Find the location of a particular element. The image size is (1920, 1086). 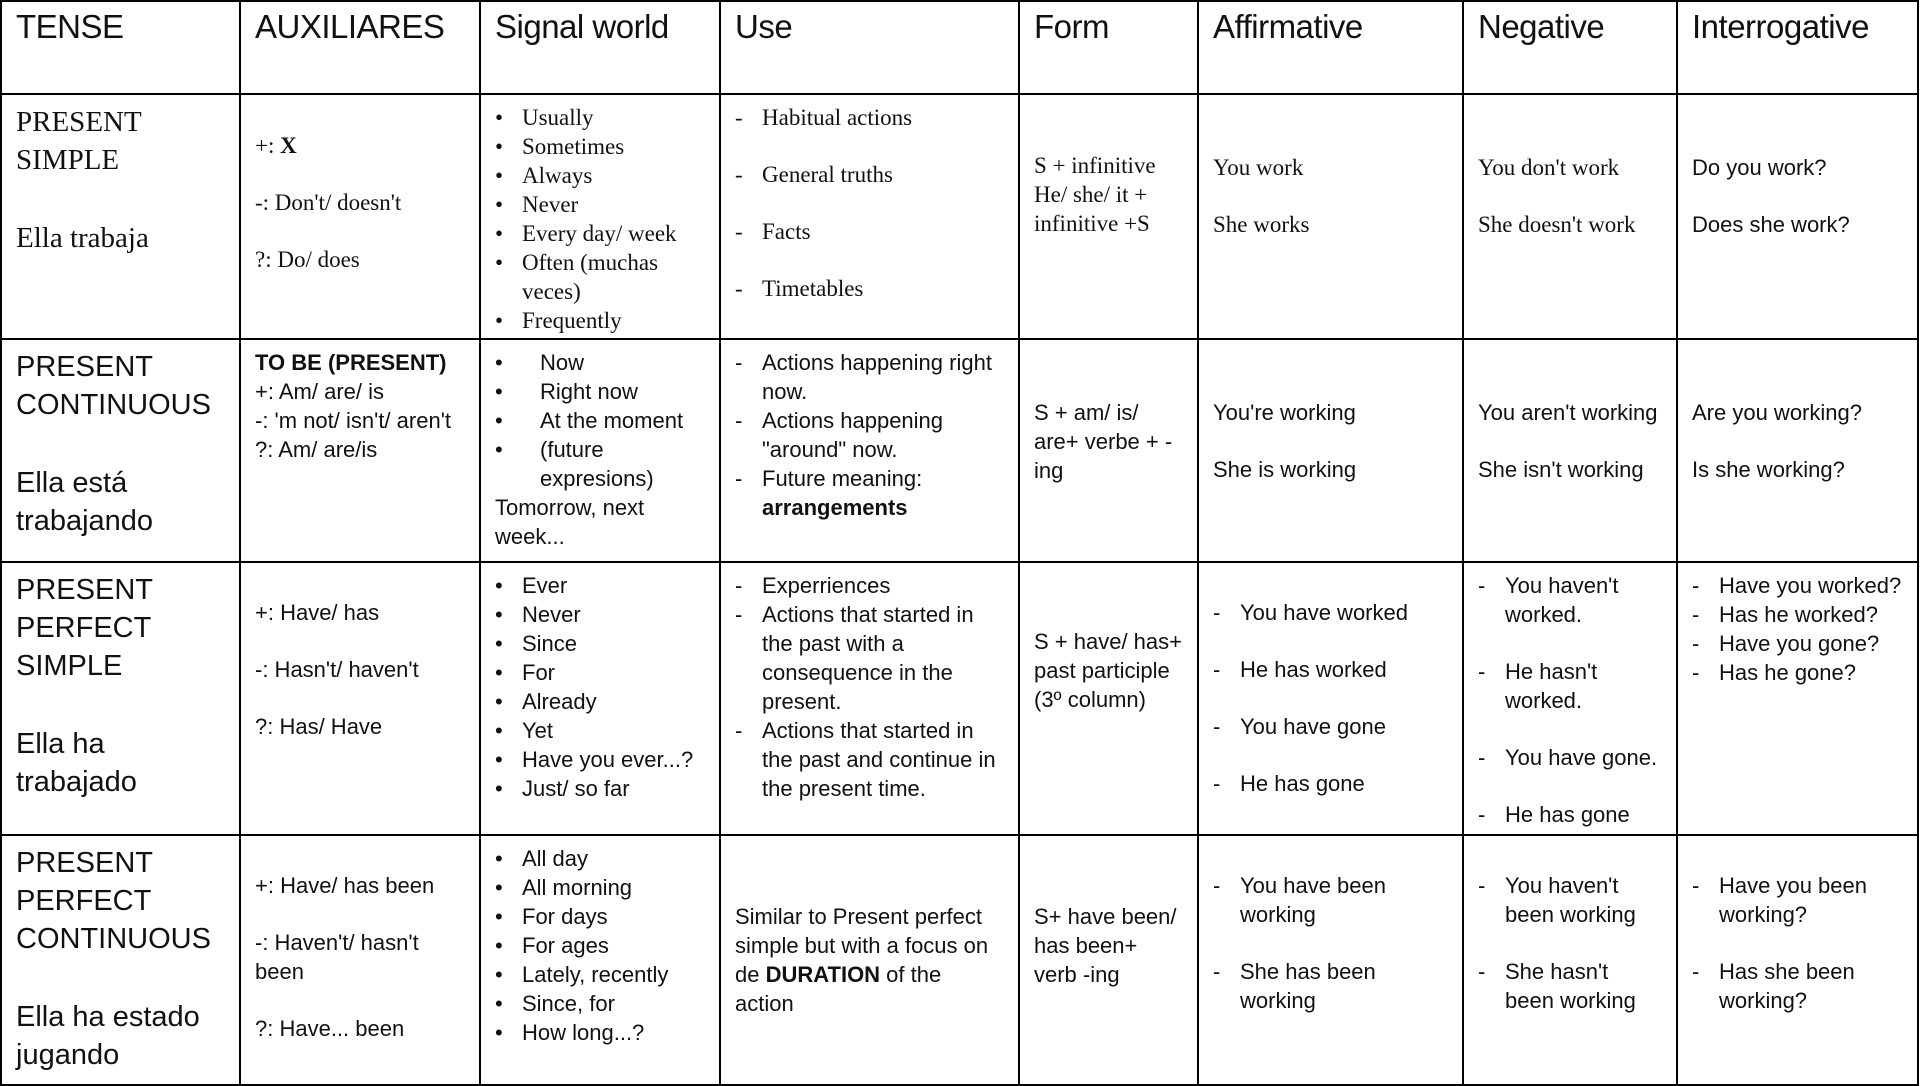

item-text: PRESENT CONTINUOUS is located at coordinates (113, 386).